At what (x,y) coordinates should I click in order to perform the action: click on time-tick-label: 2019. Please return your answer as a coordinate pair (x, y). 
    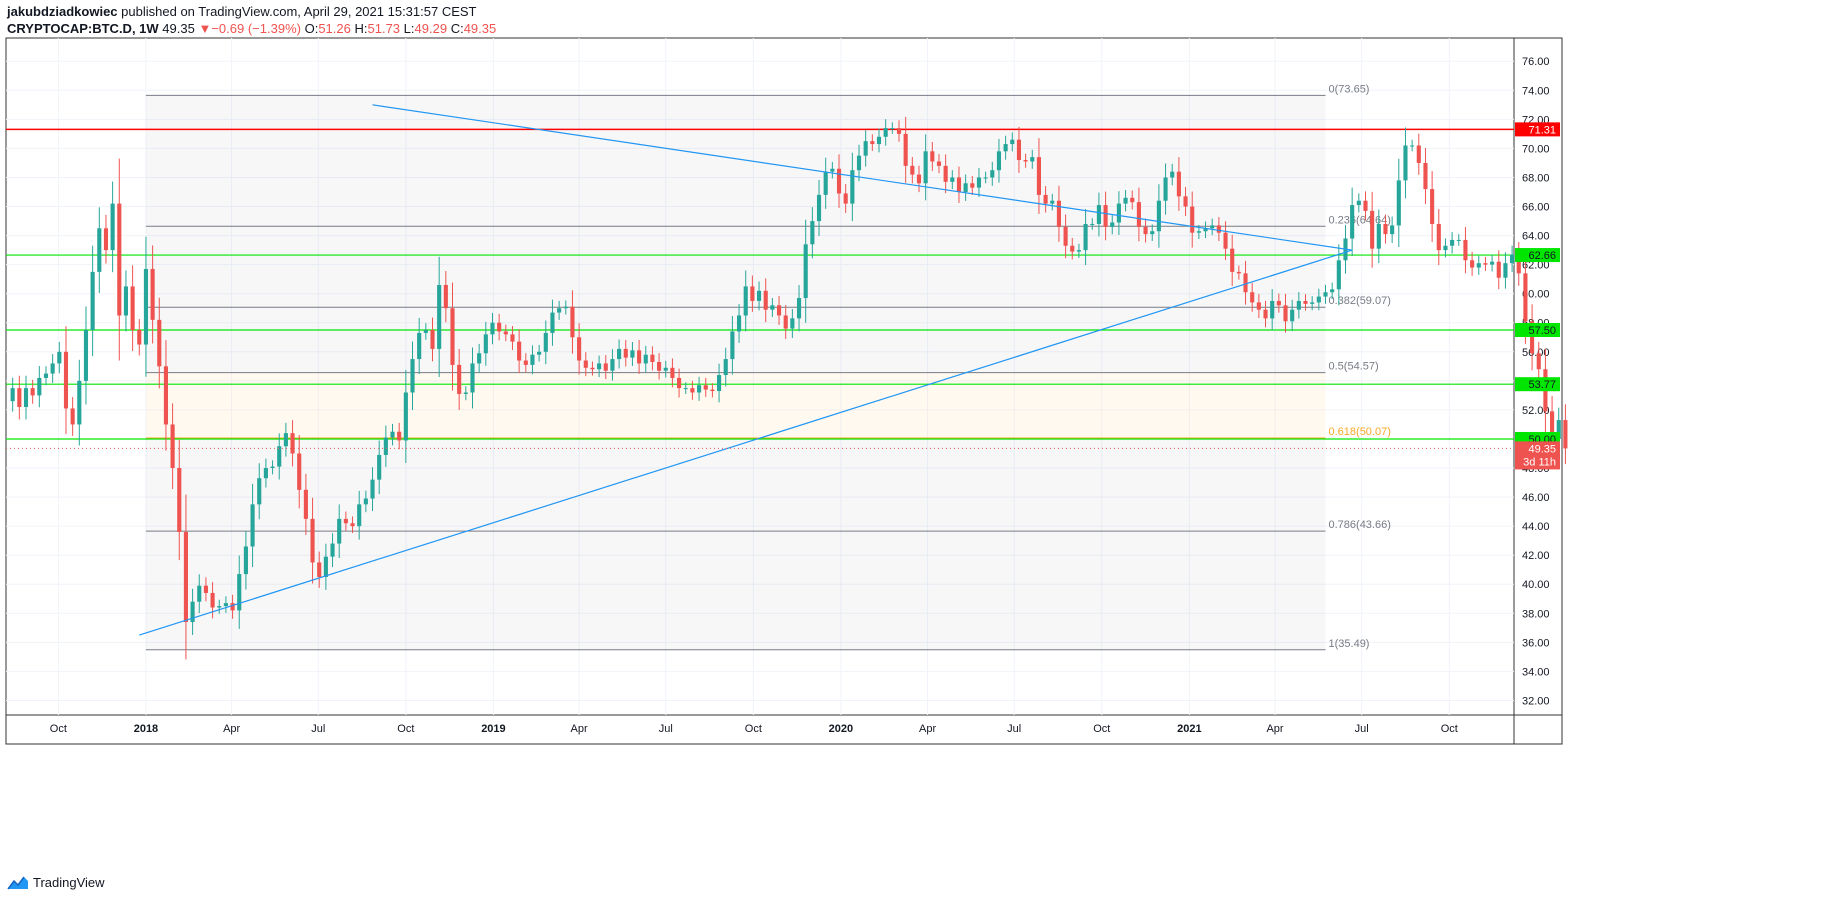
    Looking at the image, I should click on (493, 729).